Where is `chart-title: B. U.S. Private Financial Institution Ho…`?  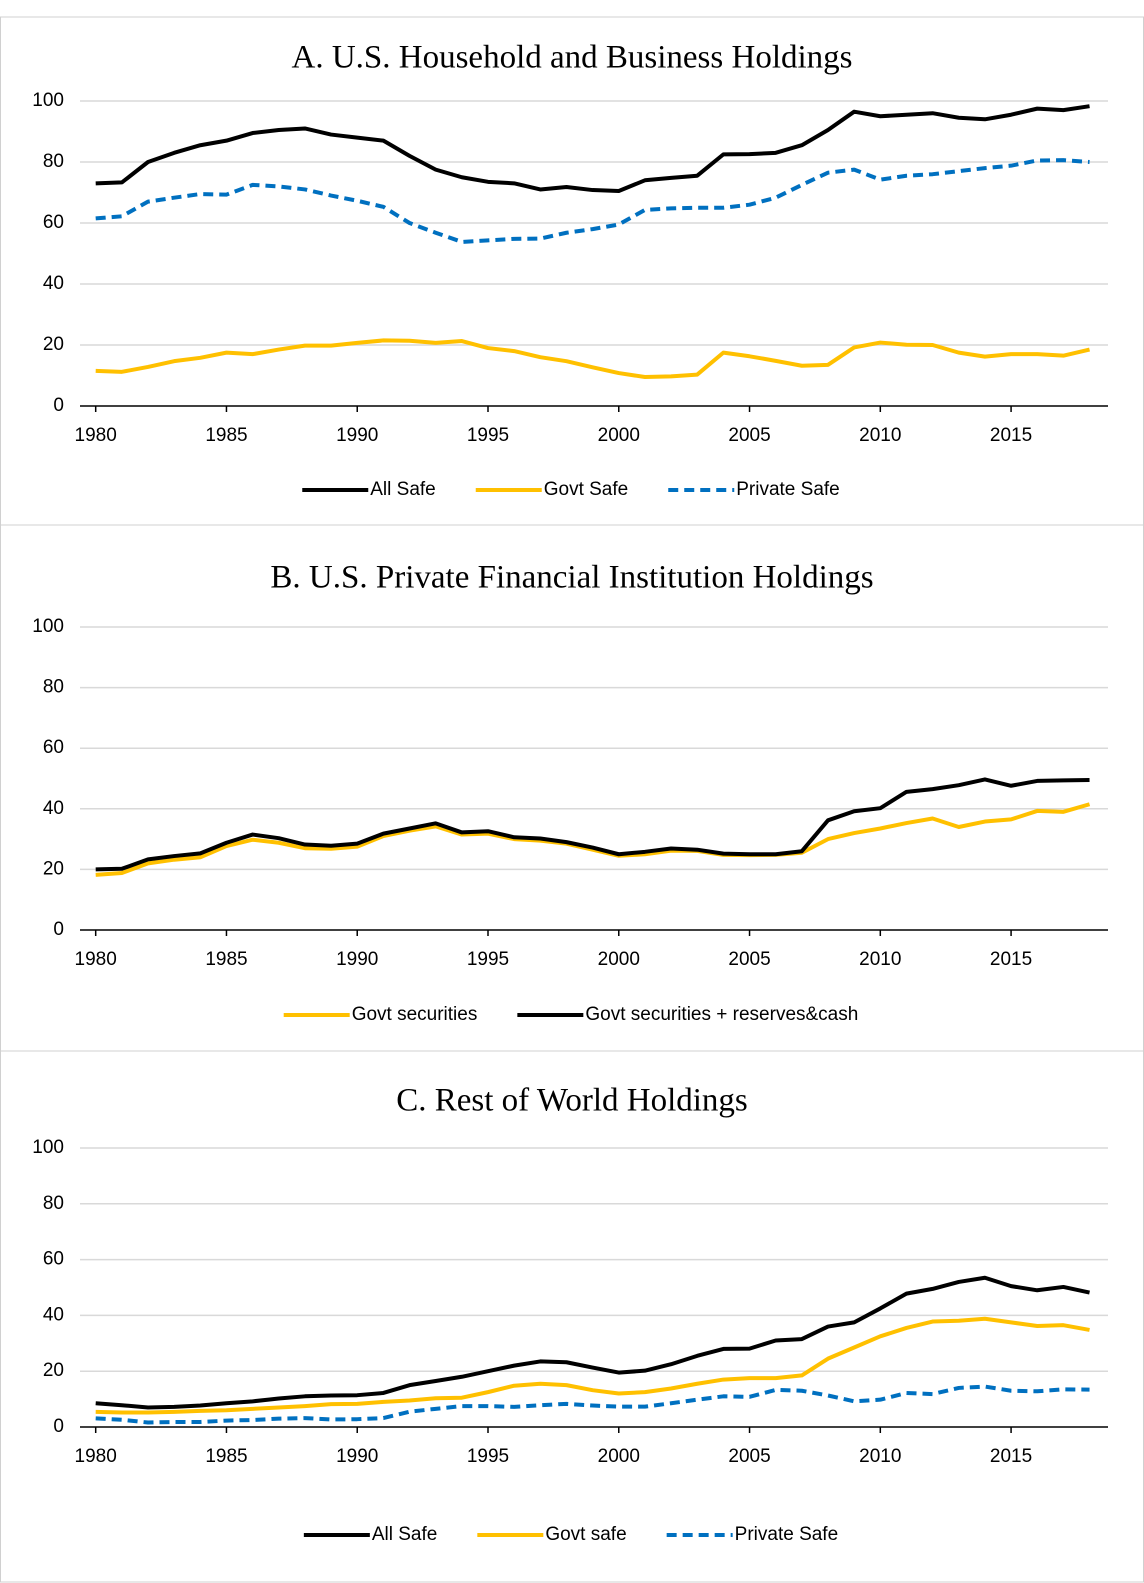
chart-title: B. U.S. Private Financial Institution Ho… is located at coordinates (571, 578).